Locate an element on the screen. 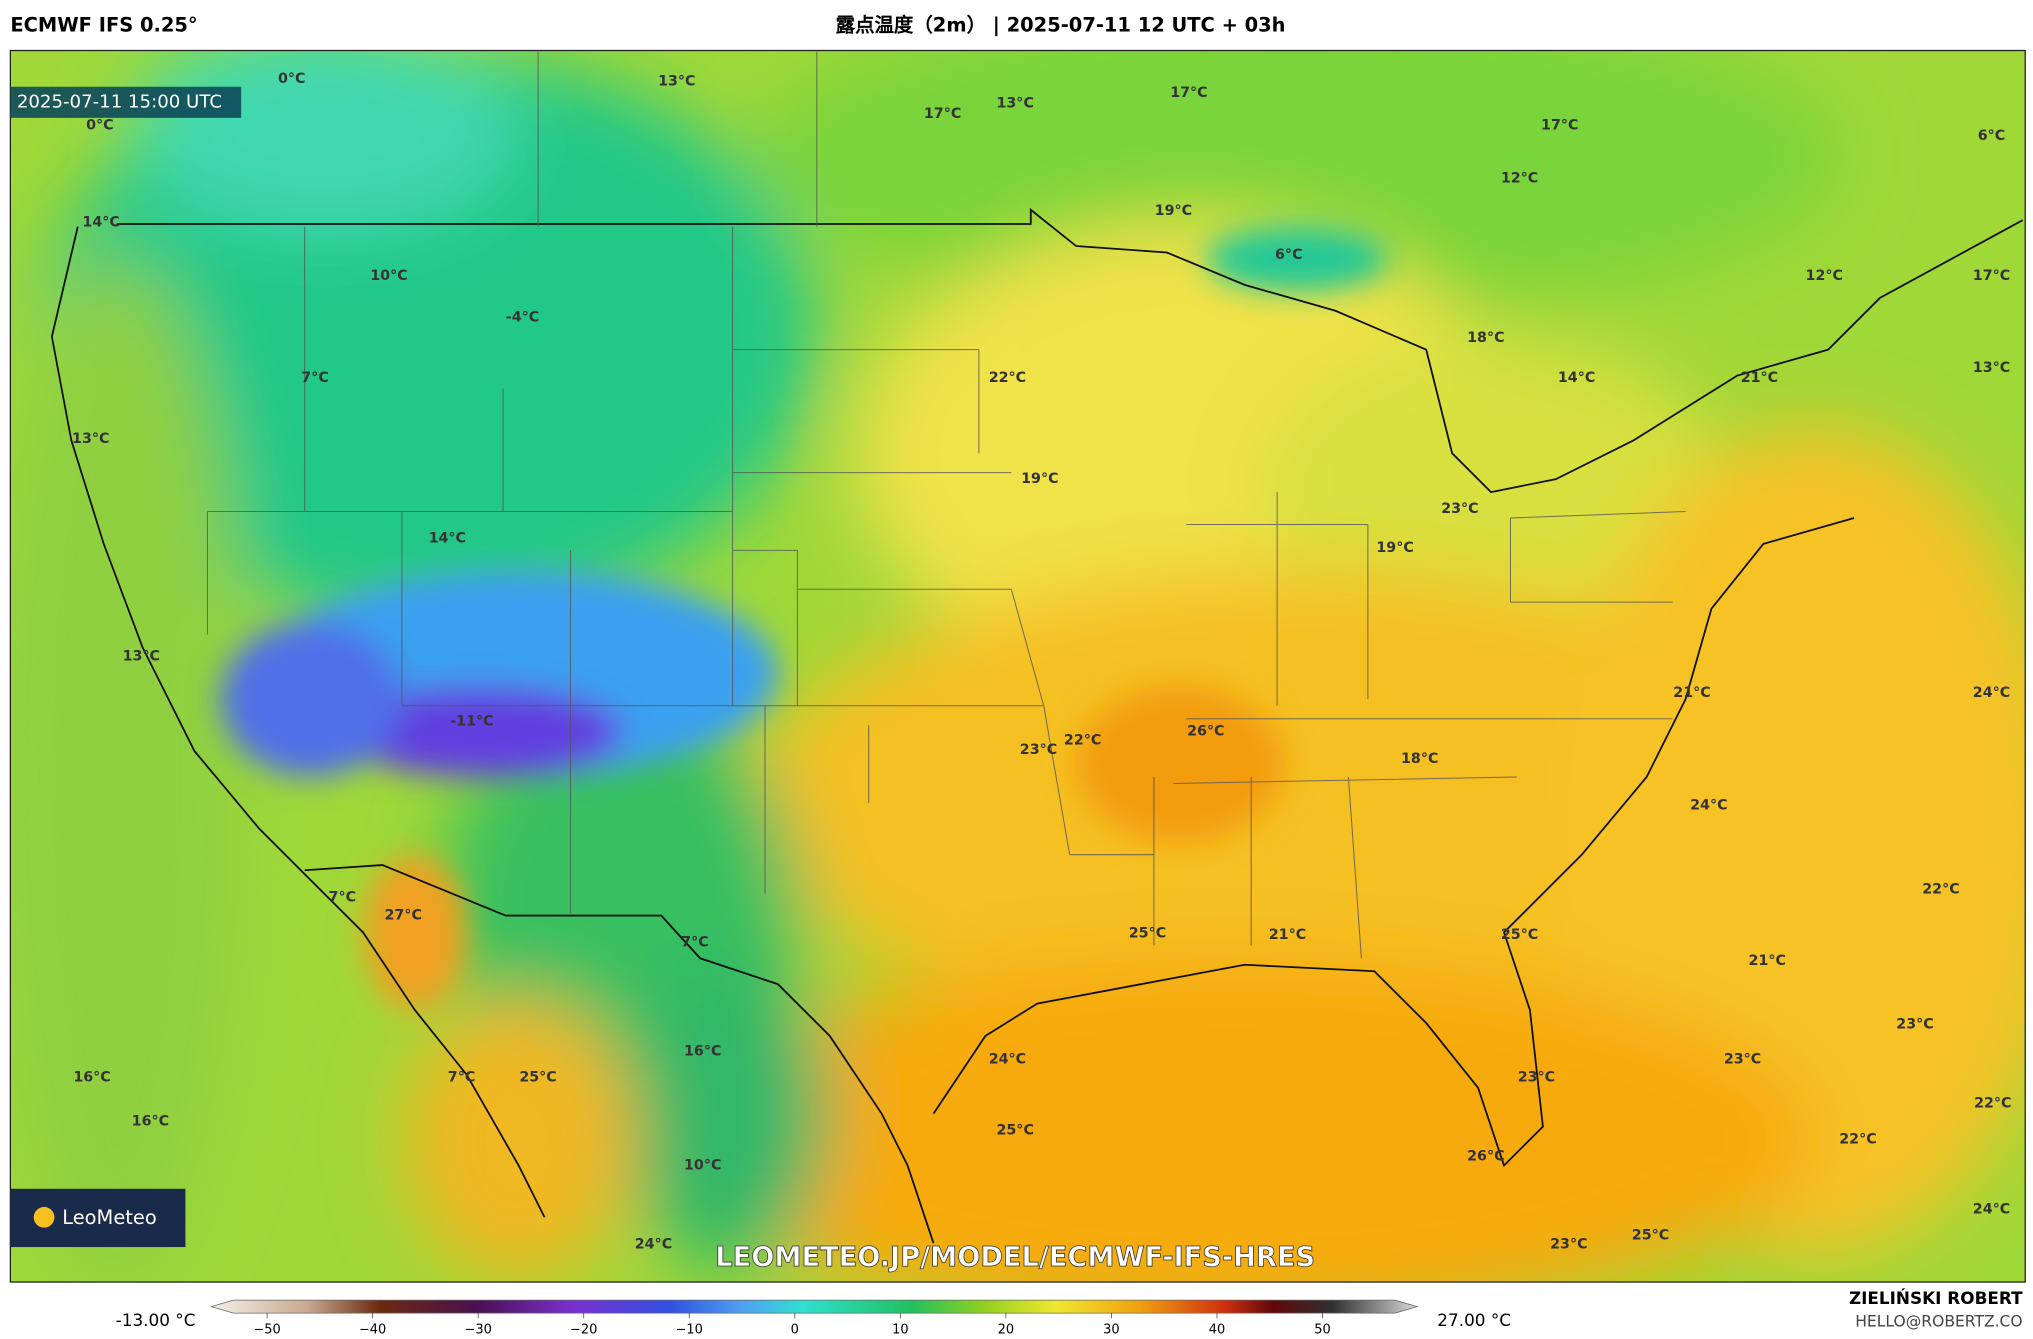 Image resolution: width=2033 pixels, height=1339 pixels. colorbar-tick-label: 20 is located at coordinates (1006, 1329).